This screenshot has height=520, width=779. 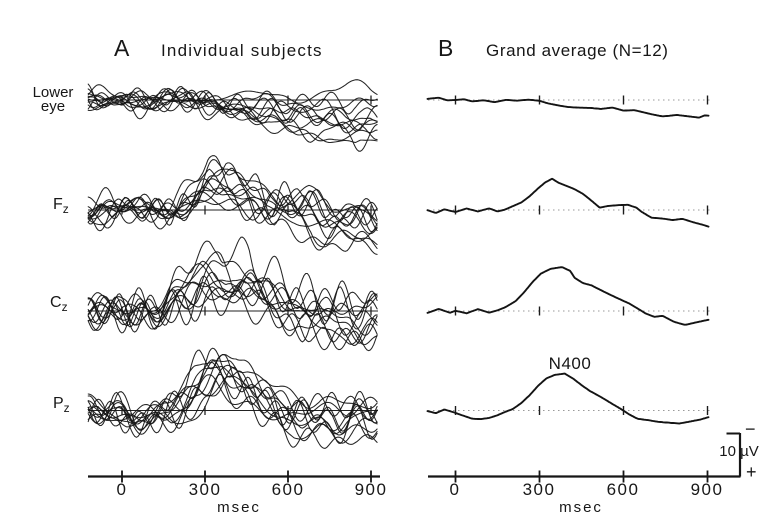 I want to click on panel-a-time-axis, so click(x=234, y=476).